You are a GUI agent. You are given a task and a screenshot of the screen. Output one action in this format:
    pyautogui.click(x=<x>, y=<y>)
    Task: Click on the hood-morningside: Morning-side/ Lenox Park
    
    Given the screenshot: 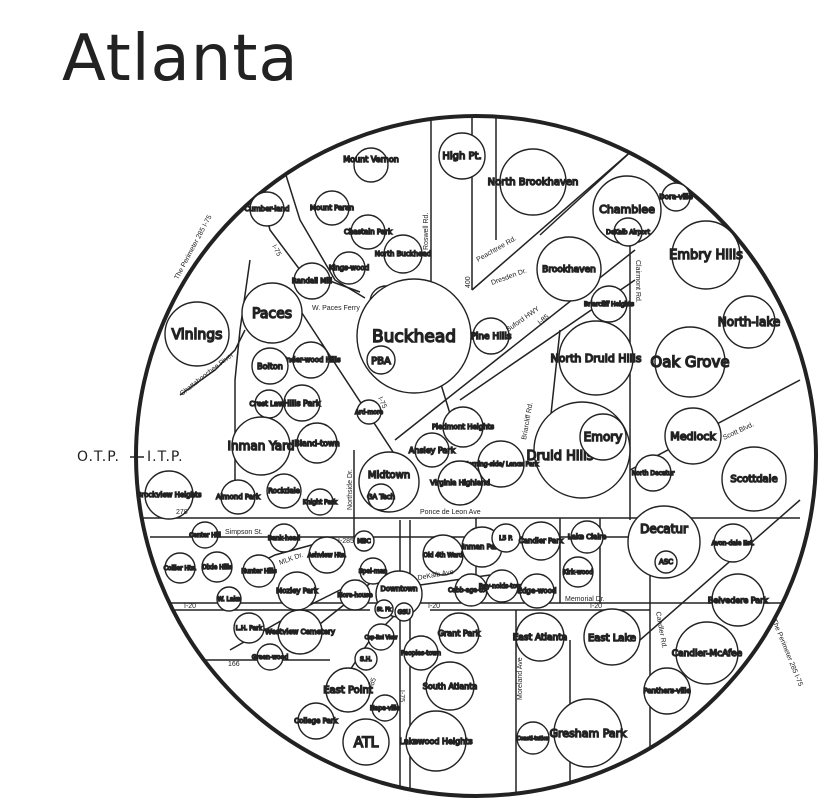 What is the action you would take?
    pyautogui.click(x=501, y=464)
    